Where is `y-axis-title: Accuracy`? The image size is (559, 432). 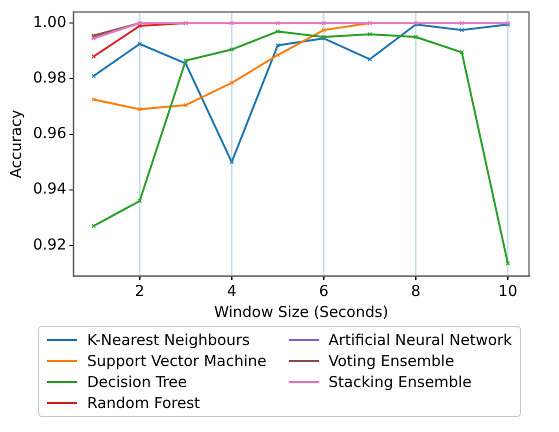
y-axis-title: Accuracy is located at coordinates (15, 144).